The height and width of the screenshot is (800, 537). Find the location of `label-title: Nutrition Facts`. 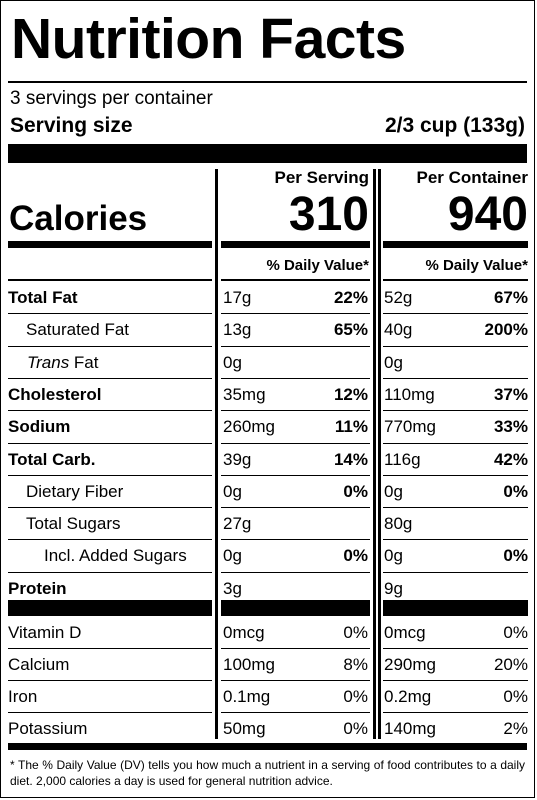

label-title: Nutrition Facts is located at coordinates (208, 39).